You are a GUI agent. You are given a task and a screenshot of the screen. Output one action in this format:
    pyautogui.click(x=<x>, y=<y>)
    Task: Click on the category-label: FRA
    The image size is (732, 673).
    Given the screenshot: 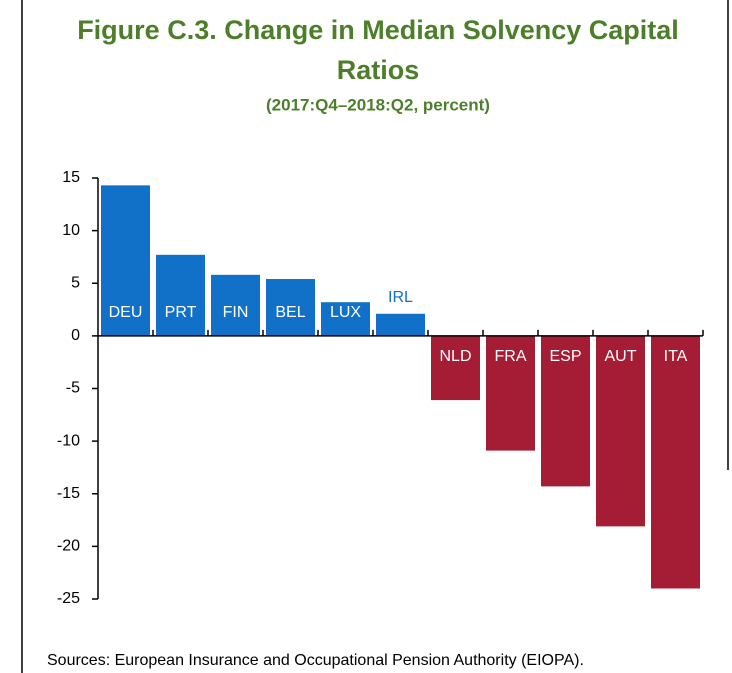 What is the action you would take?
    pyautogui.click(x=511, y=356)
    